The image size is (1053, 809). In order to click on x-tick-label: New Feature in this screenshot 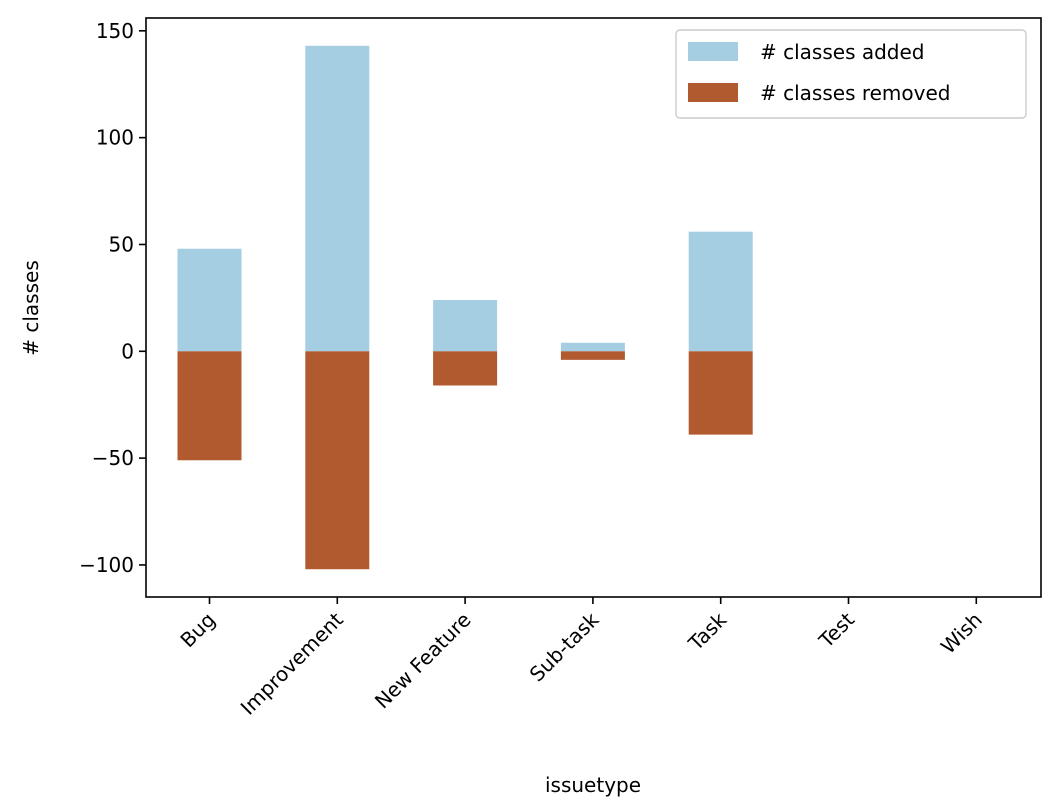, I will do `click(423, 661)`.